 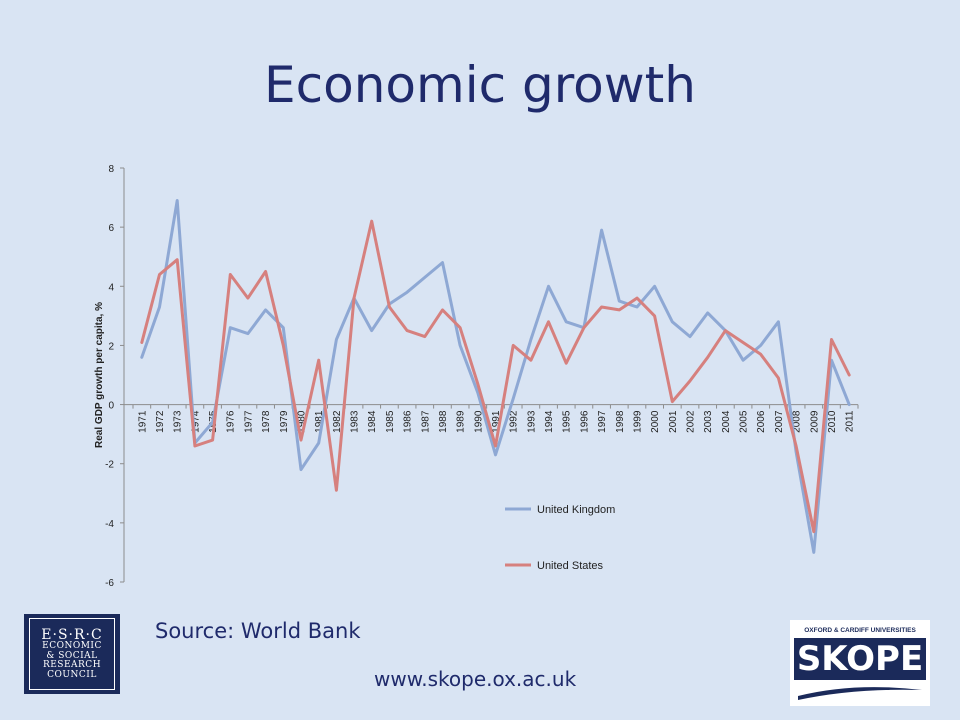 What do you see at coordinates (111, 169) in the screenshot?
I see `y-tick-label: 8` at bounding box center [111, 169].